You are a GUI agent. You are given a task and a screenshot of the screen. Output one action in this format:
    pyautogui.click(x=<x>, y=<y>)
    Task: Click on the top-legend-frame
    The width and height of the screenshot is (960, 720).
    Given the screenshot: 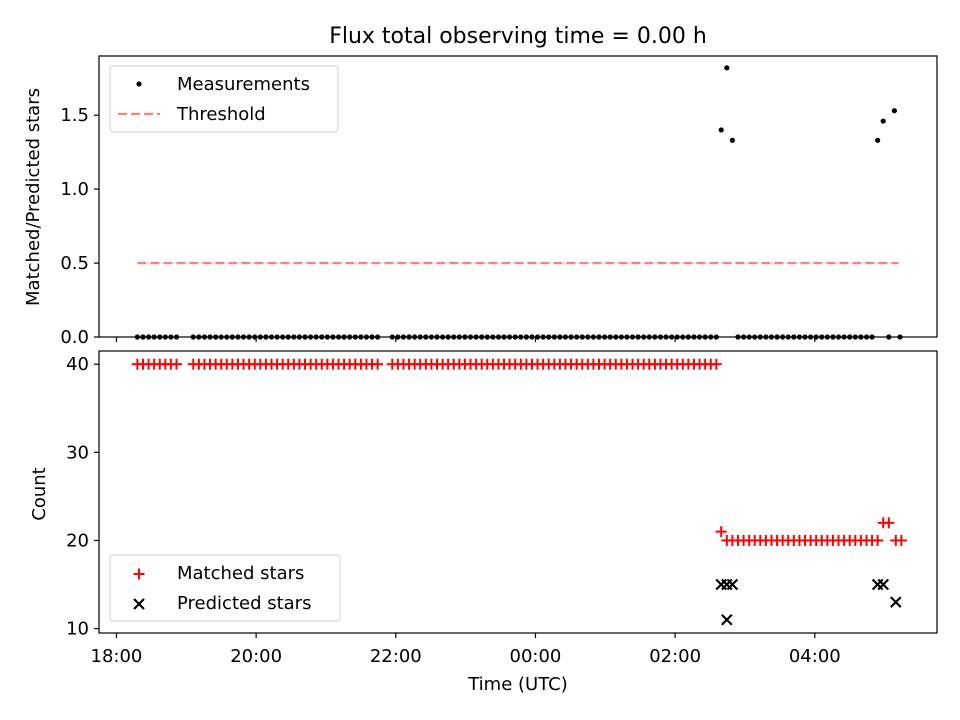 What is the action you would take?
    pyautogui.click(x=224, y=99)
    